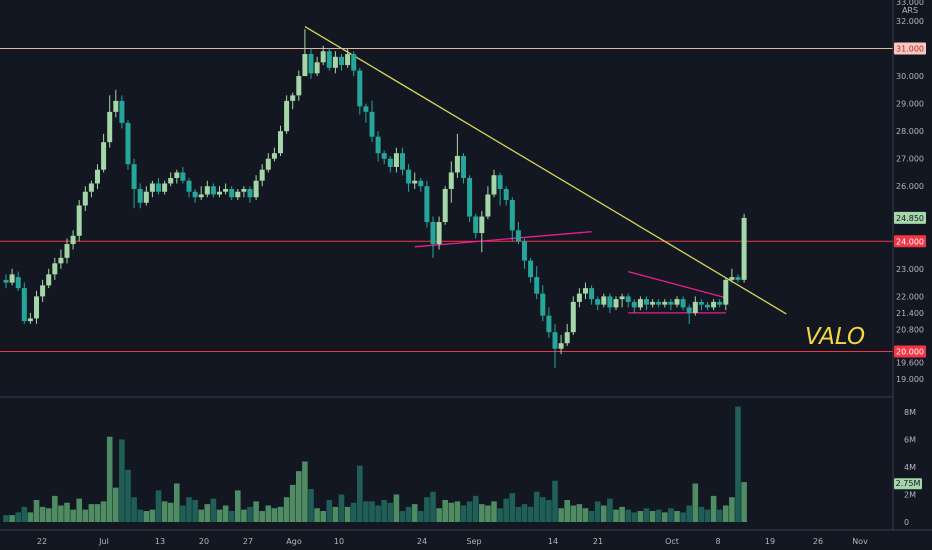 Image resolution: width=932 pixels, height=550 pixels. What do you see at coordinates (906, 522) in the screenshot?
I see `volume-tick-label: 0` at bounding box center [906, 522].